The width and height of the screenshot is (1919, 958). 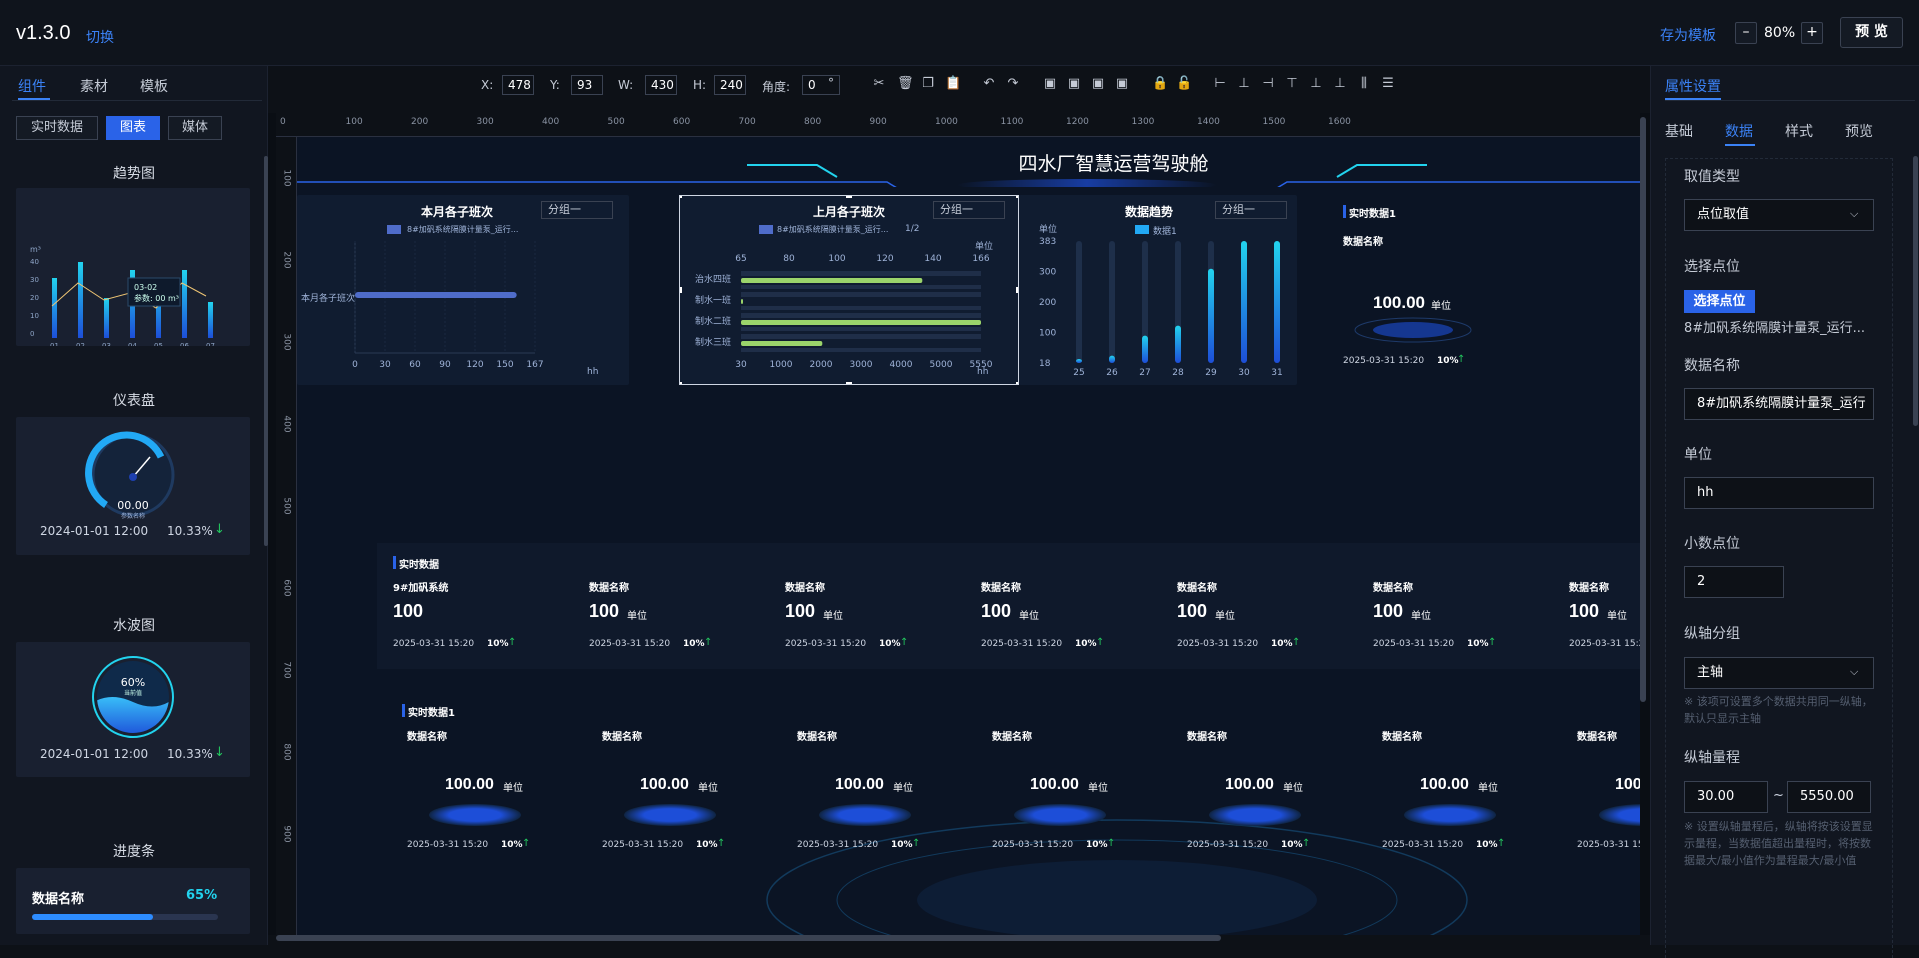 I want to click on save-template-button: 存为模板, so click(x=1688, y=36).